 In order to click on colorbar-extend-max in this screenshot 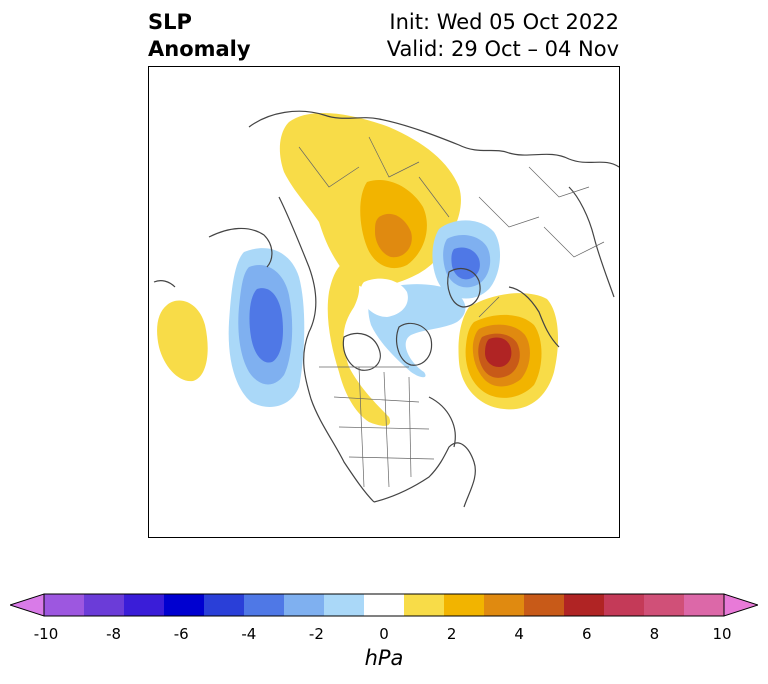, I will do `click(740, 605)`.